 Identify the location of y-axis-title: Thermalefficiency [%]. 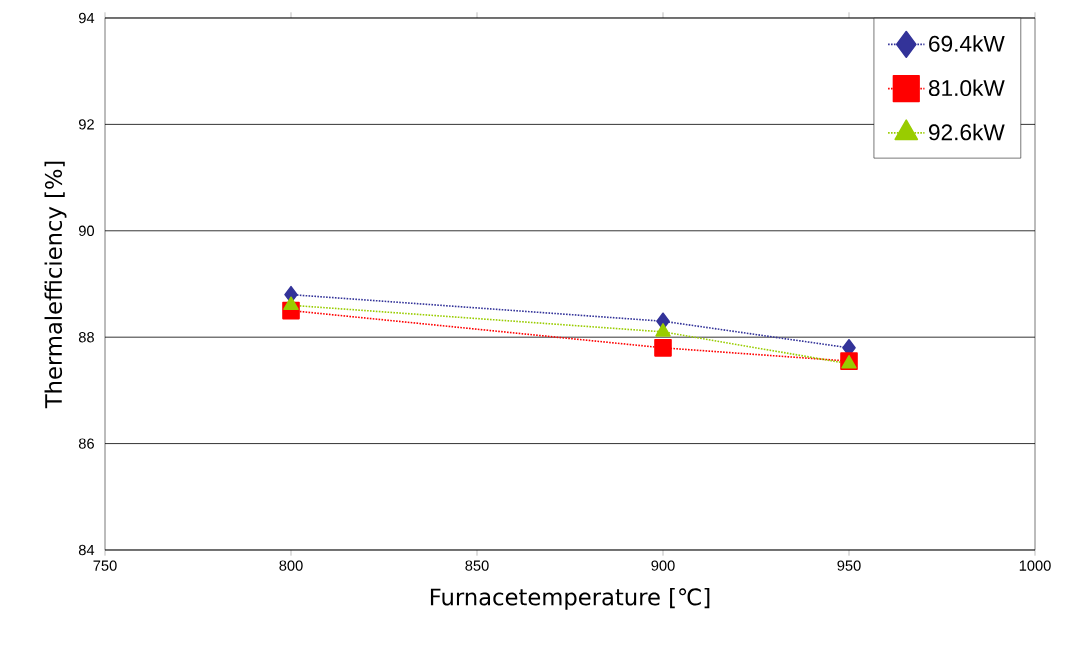
(55, 285).